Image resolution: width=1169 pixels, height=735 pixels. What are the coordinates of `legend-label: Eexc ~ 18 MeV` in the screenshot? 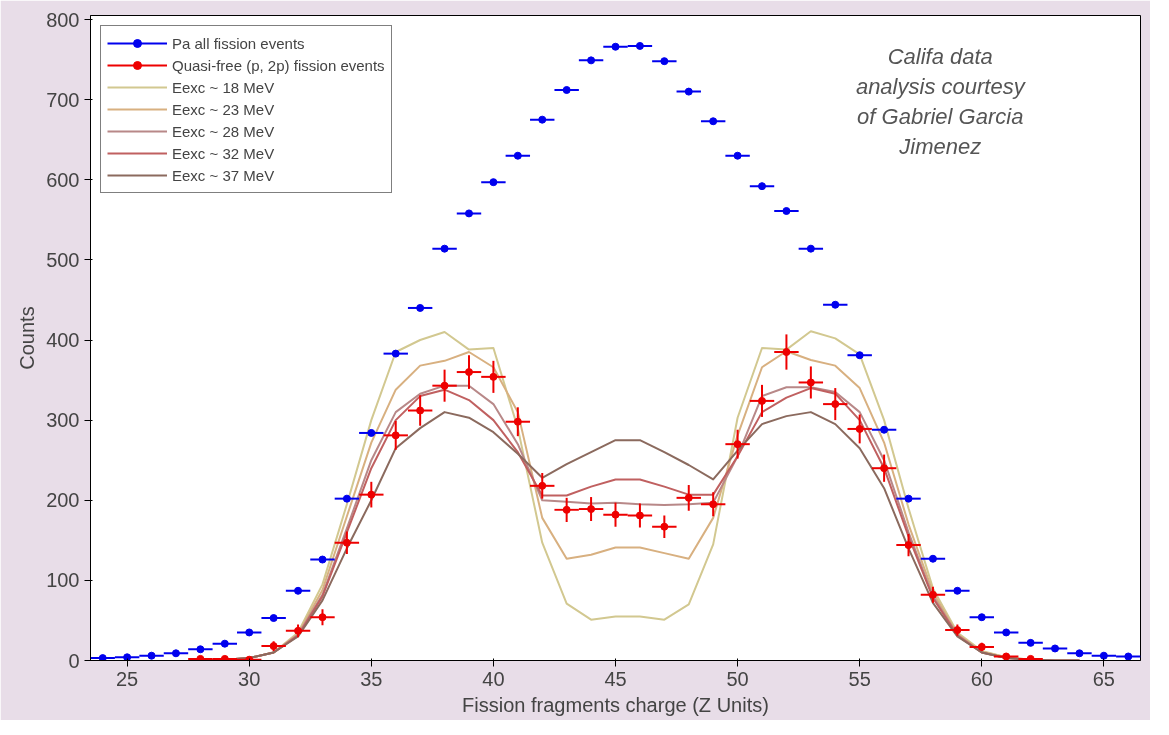 It's located at (223, 87).